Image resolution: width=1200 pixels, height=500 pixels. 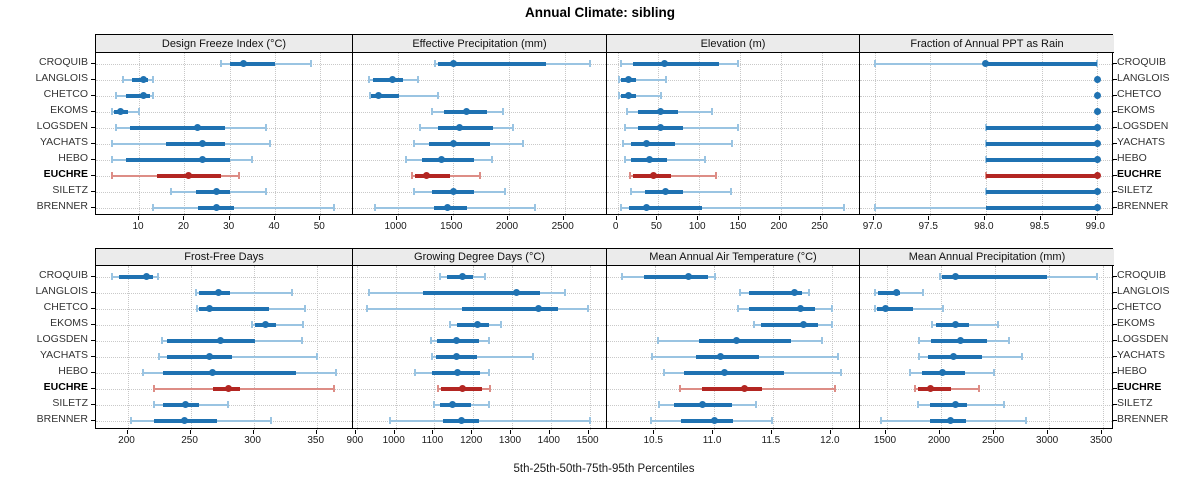 I want to click on x-axis-tick-label: 2000, so click(x=507, y=226).